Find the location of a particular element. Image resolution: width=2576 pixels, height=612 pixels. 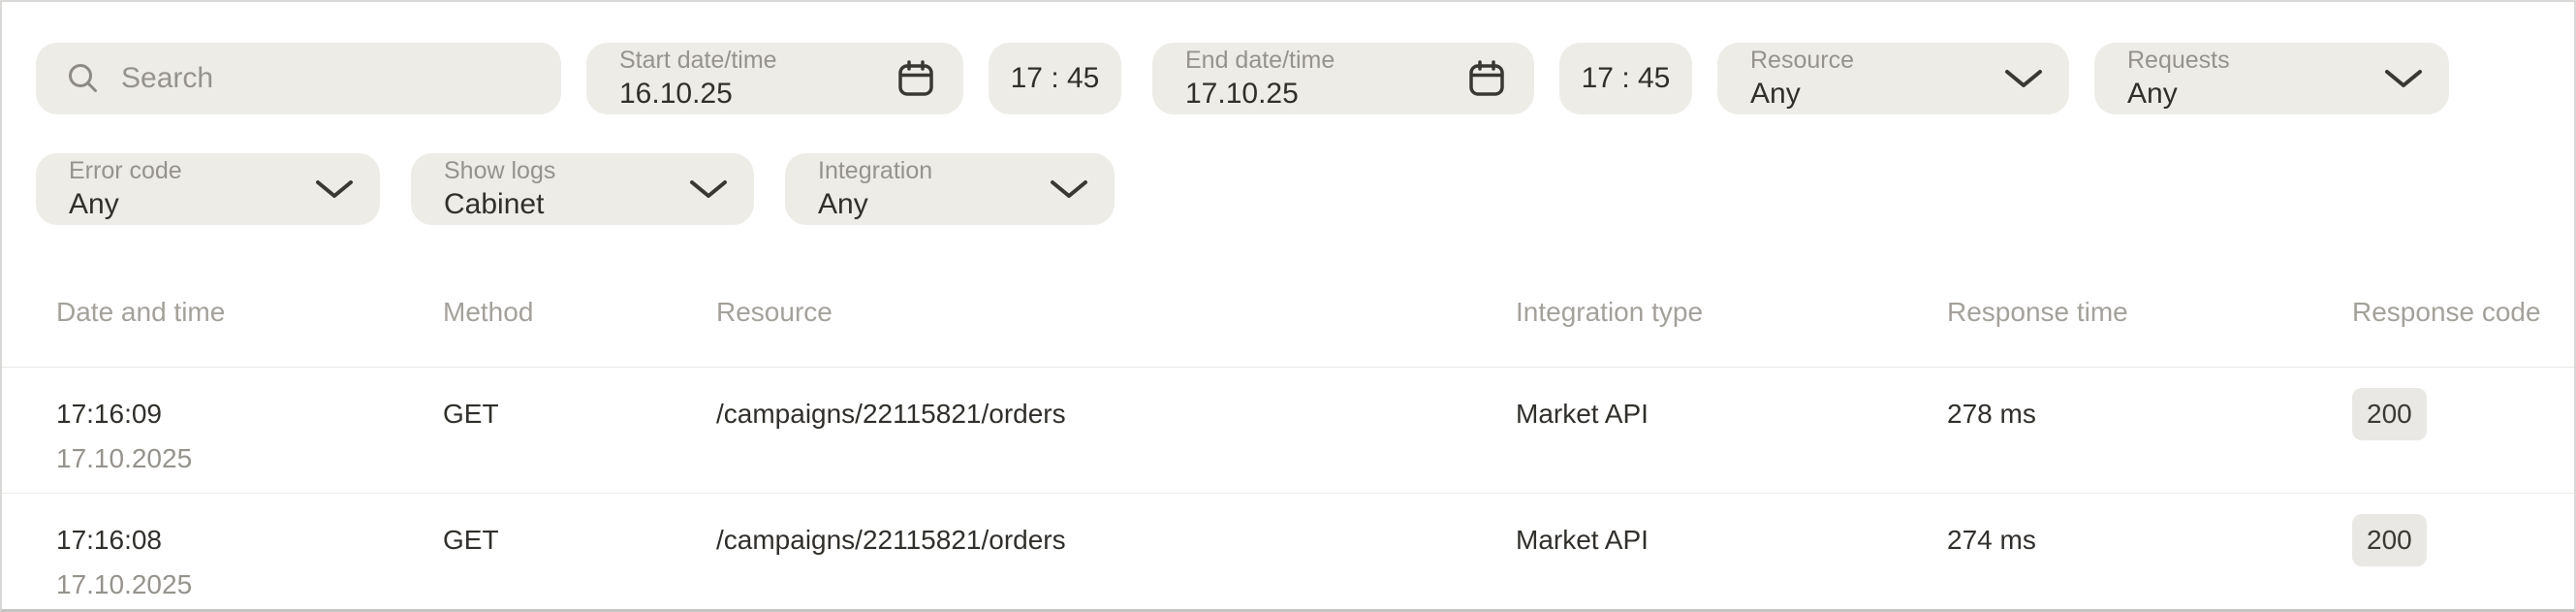

search-input is located at coordinates (326, 78).